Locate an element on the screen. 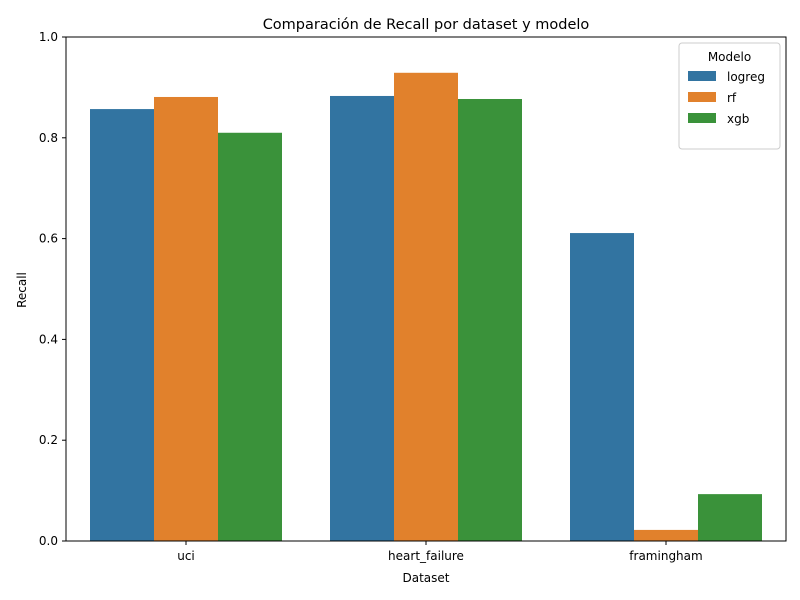  legend-swatch-logreg is located at coordinates (702, 76).